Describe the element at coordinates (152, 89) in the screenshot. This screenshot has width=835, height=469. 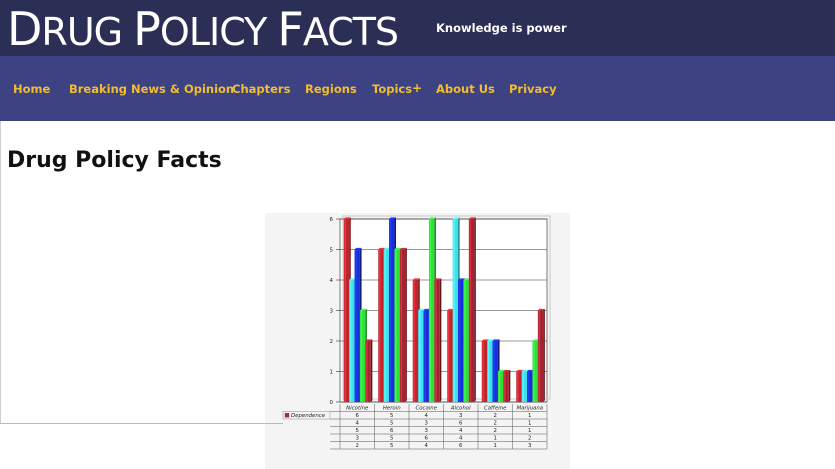
I see `nav-breaking-news: Breaking News & Opinion` at that location.